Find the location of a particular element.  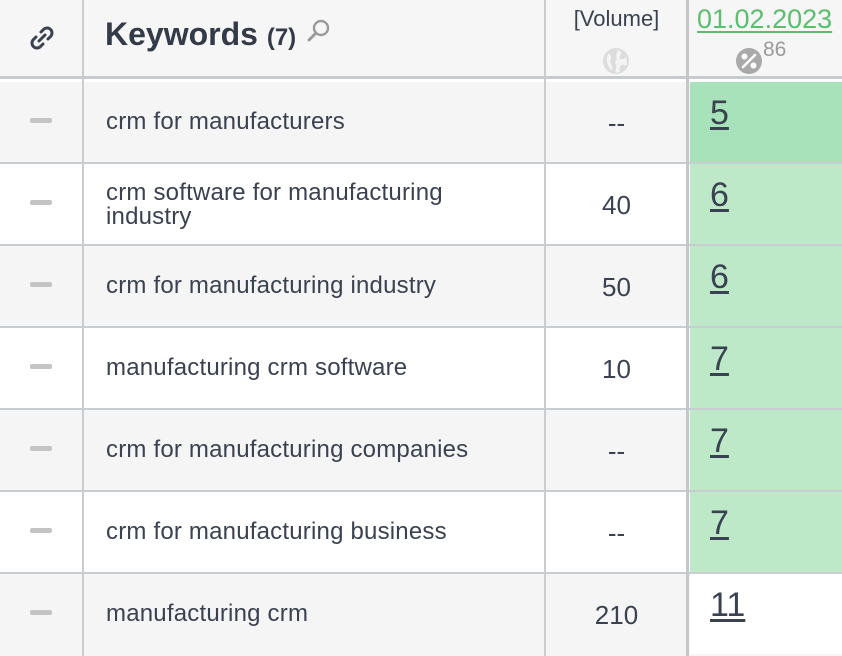

position-link: 5 is located at coordinates (719, 113).